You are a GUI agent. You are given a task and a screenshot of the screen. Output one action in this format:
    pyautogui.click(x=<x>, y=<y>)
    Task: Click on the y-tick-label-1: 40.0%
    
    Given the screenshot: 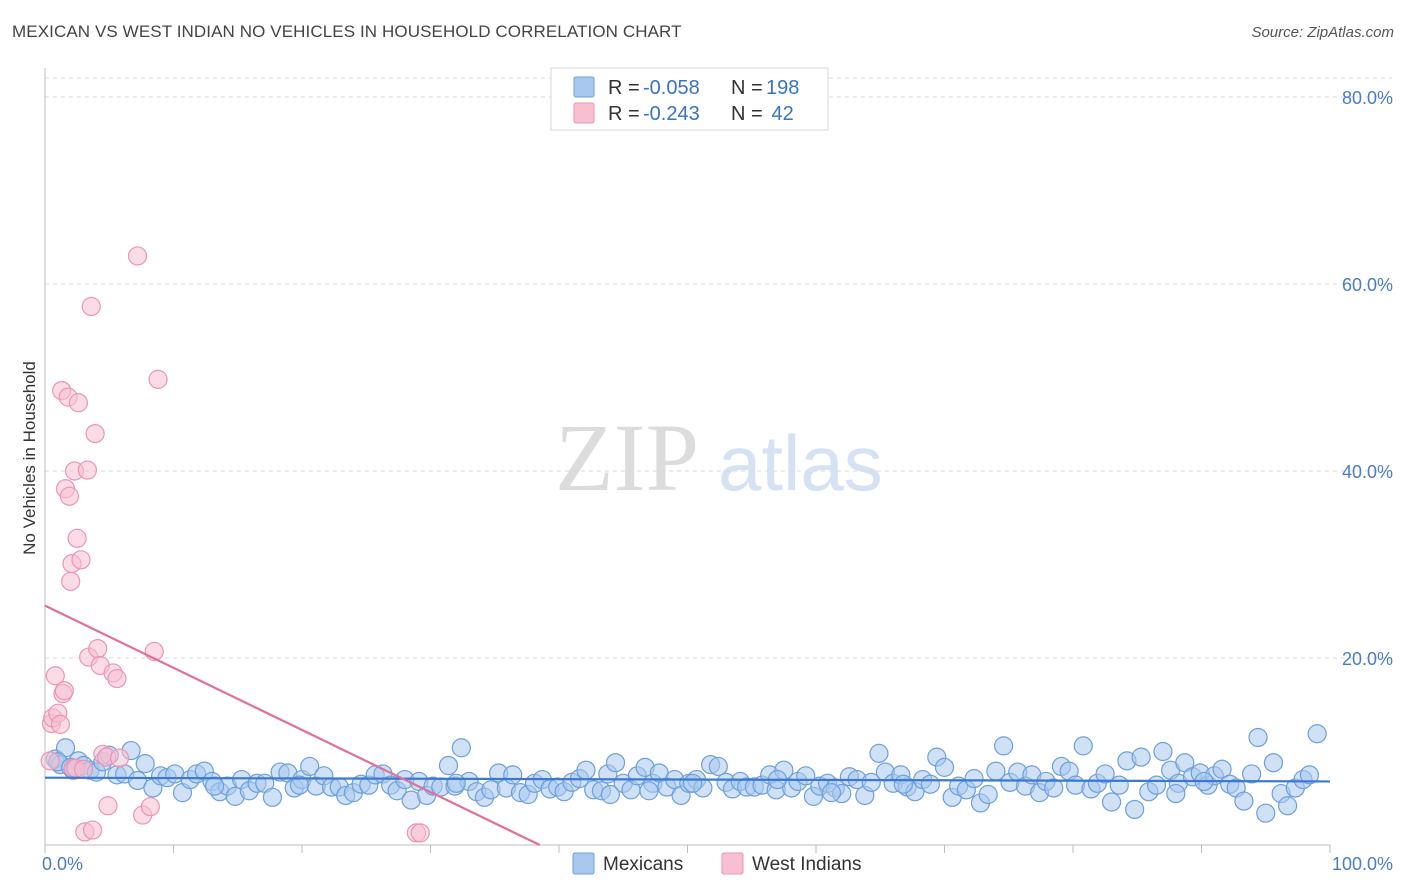 What is the action you would take?
    pyautogui.click(x=1367, y=472)
    